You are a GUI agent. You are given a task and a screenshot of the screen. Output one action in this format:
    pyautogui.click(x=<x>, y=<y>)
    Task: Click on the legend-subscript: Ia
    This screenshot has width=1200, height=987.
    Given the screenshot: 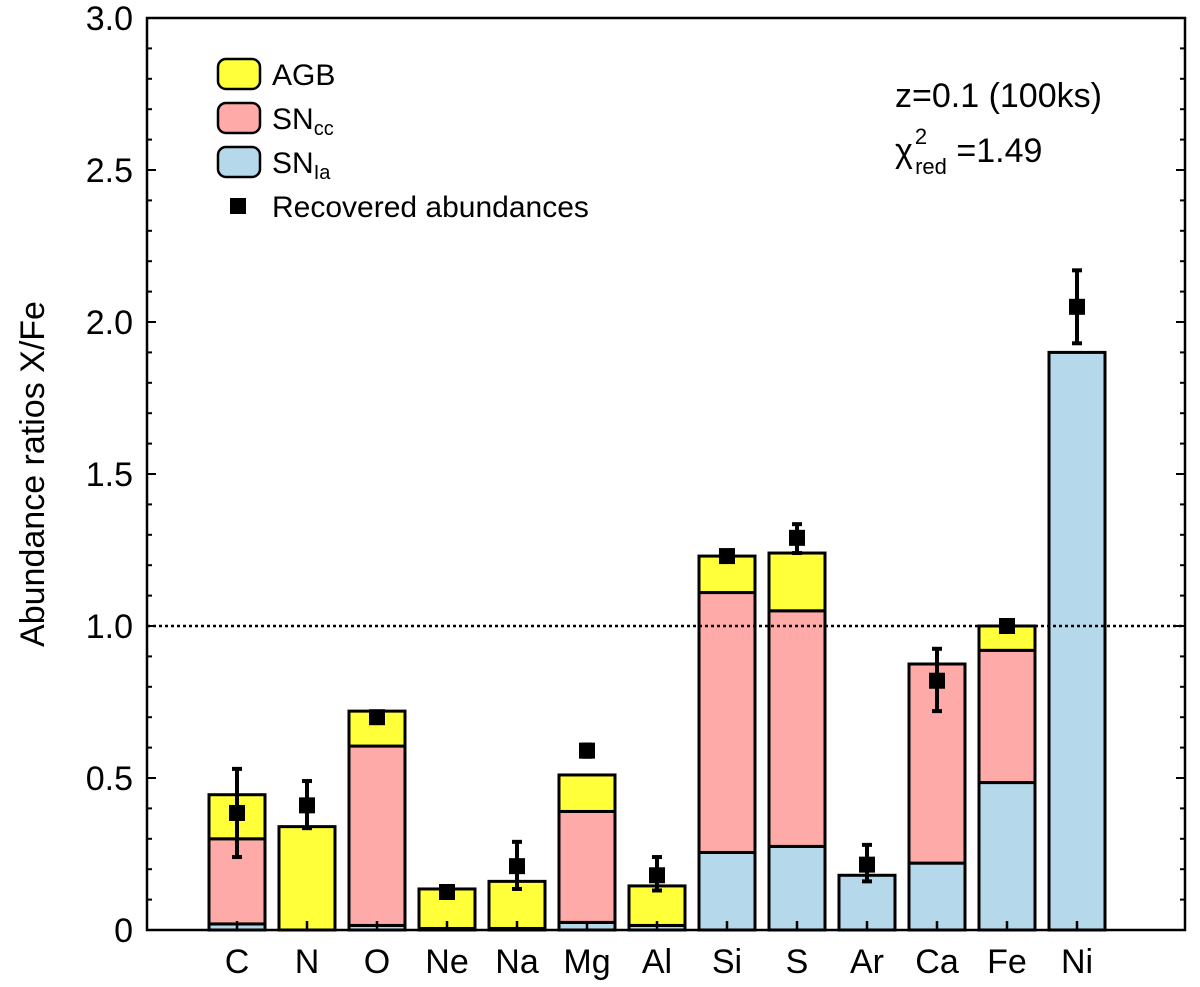 What is the action you would take?
    pyautogui.click(x=323, y=173)
    